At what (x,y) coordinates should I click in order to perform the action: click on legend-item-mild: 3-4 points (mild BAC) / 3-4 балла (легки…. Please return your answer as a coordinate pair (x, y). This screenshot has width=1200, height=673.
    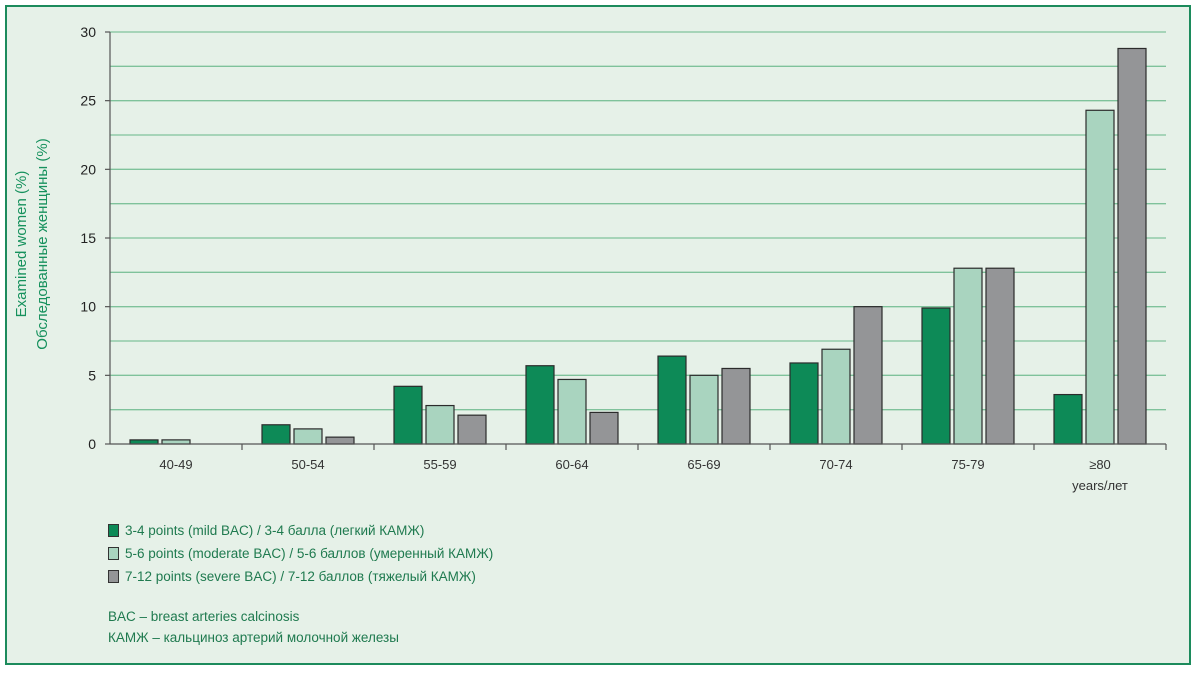
    Looking at the image, I should click on (300, 530).